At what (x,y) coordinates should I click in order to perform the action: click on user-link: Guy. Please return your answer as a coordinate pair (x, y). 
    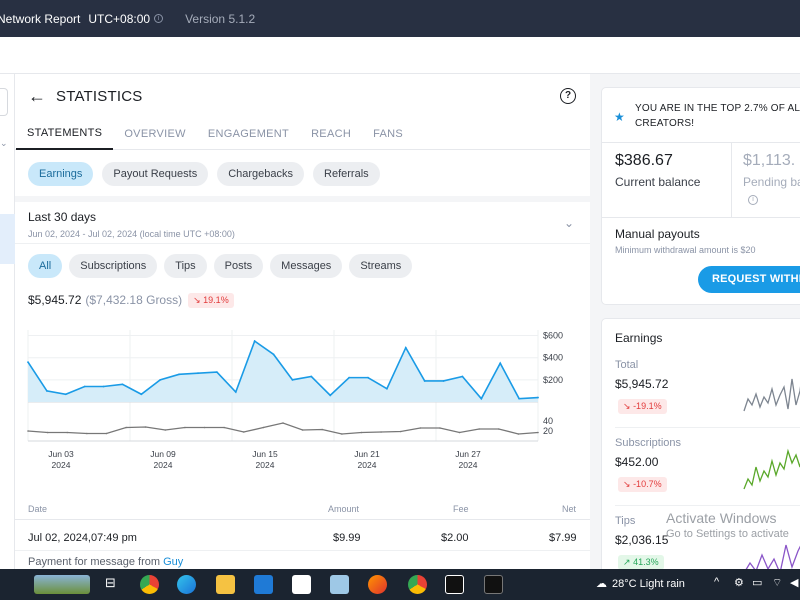
    Looking at the image, I should click on (173, 562).